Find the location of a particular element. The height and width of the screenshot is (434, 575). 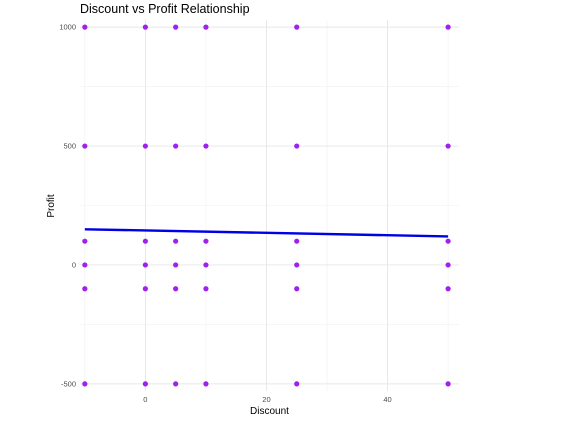

y-tick-label: 1000 is located at coordinates (67, 27).